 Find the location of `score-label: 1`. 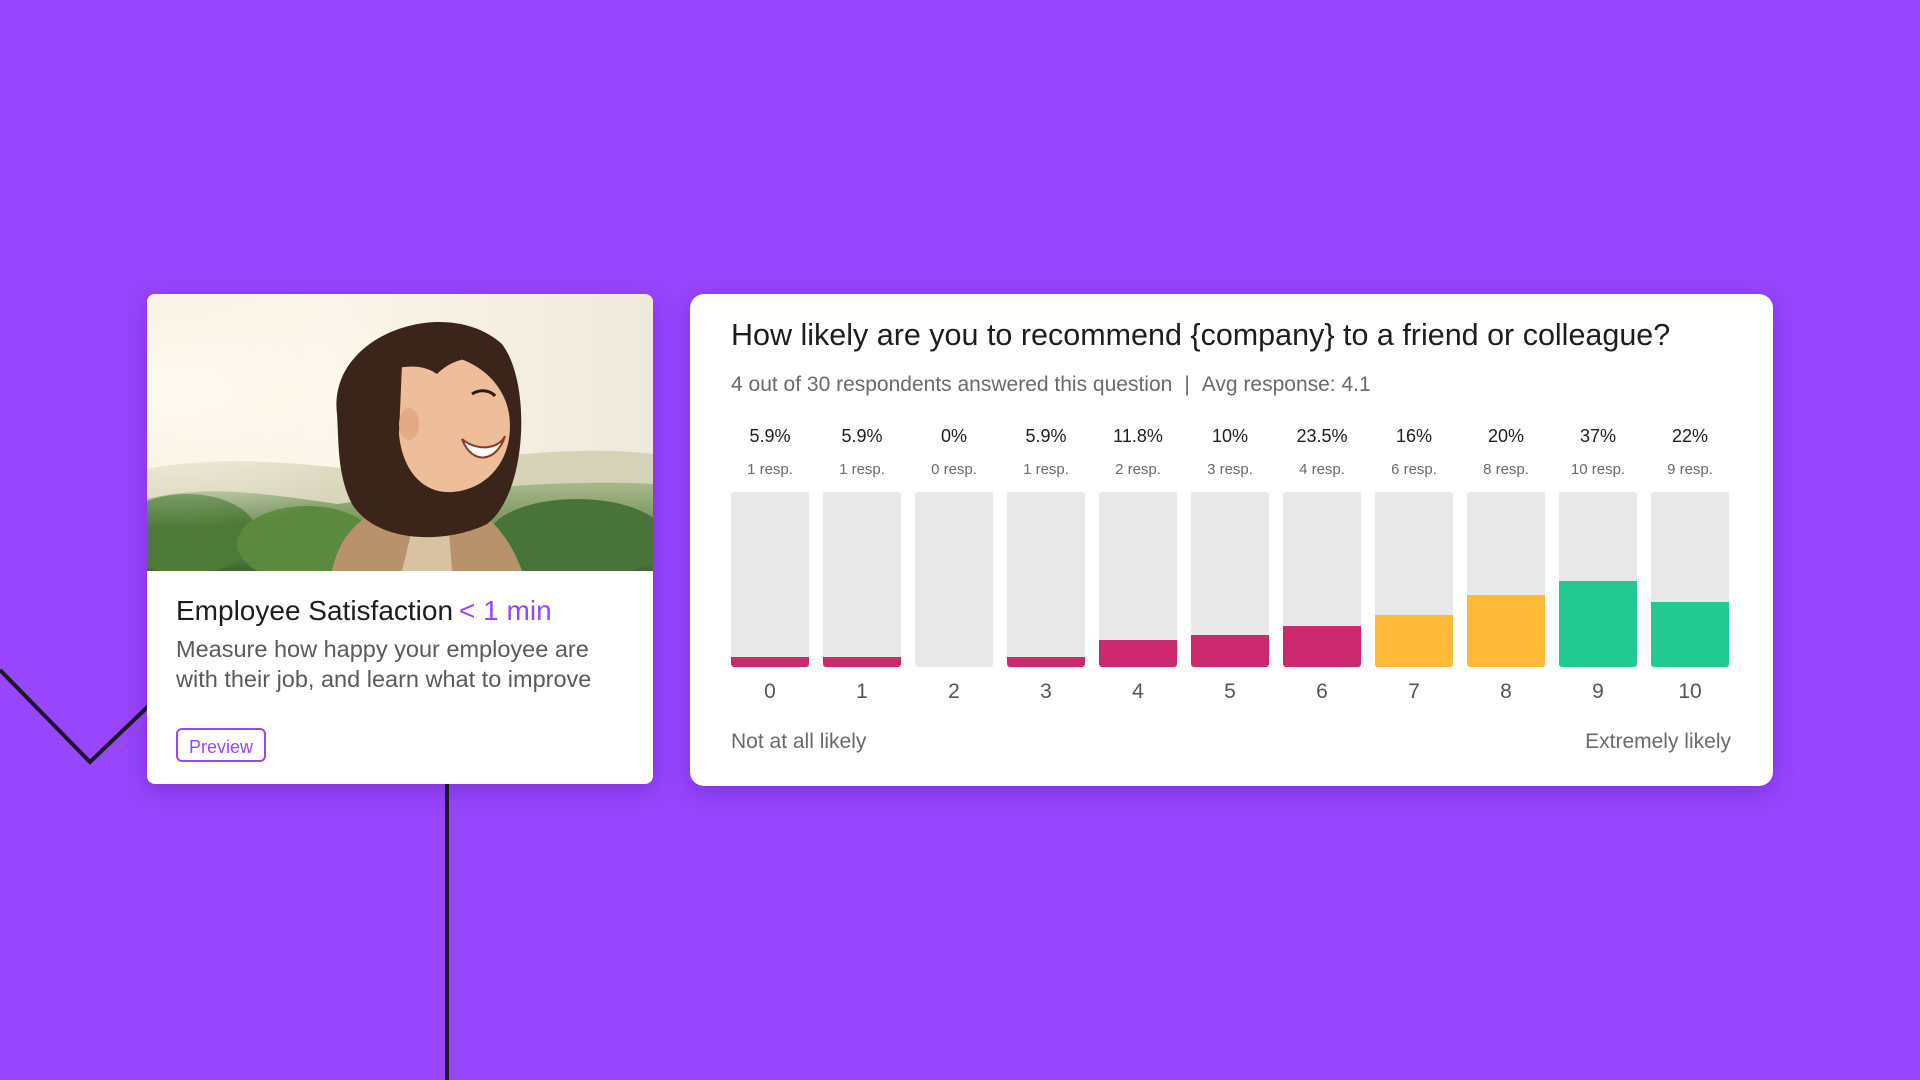

score-label: 1 is located at coordinates (862, 691).